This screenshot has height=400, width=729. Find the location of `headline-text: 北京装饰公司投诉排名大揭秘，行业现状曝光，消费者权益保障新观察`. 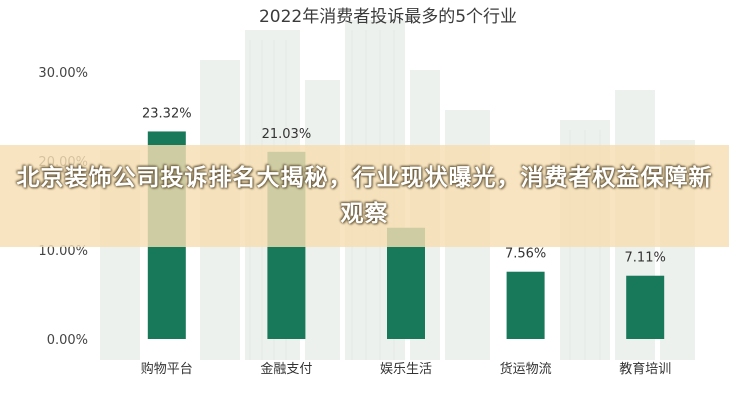

headline-text: 北京装饰公司投诉排名大揭秘，行业现状曝光，消费者权益保障新观察 is located at coordinates (364, 196).